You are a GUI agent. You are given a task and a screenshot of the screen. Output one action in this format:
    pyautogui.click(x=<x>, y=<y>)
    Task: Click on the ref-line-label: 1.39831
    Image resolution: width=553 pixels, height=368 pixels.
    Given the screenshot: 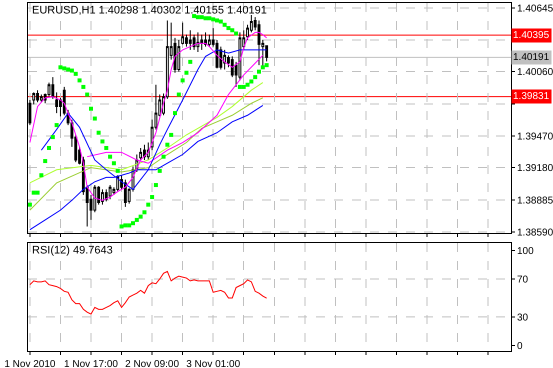 What is the action you would take?
    pyautogui.click(x=531, y=96)
    